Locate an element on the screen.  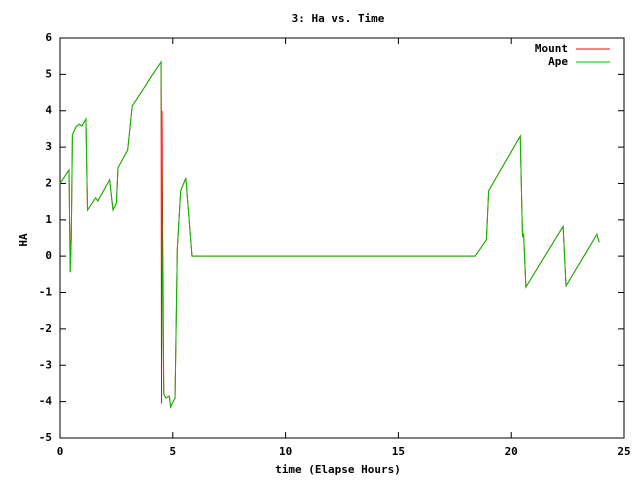
y-tick-label: -2 is located at coordinates (45, 328).